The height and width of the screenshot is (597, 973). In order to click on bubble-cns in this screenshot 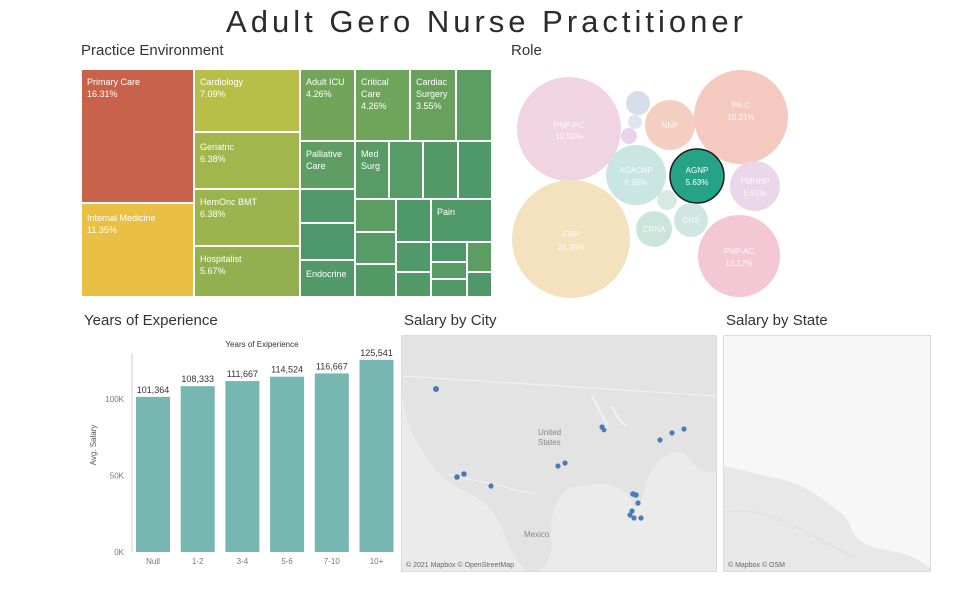, I will do `click(691, 220)`.